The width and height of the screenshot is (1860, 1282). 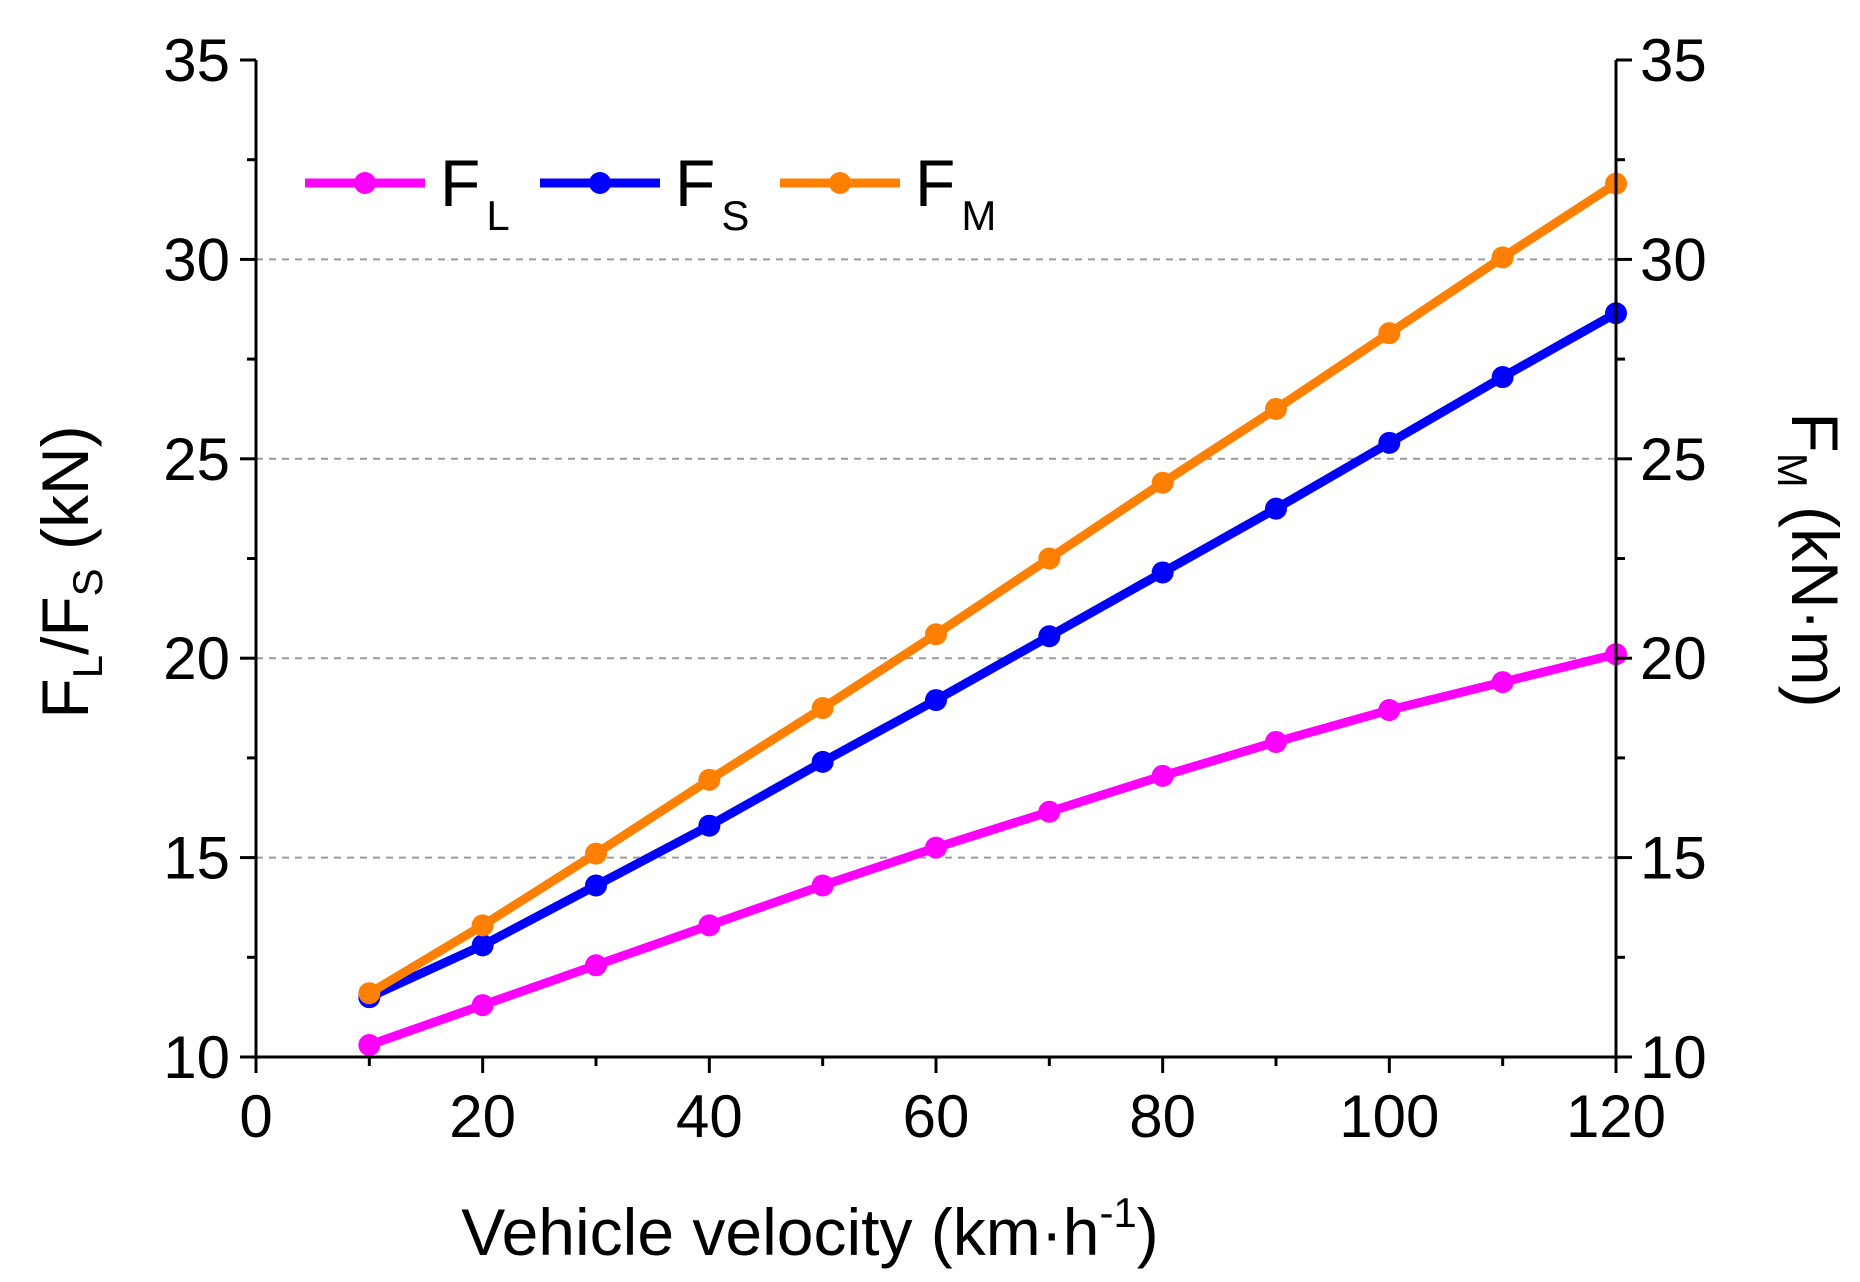 I want to click on y-right-tick-label-10: 10, so click(x=1673, y=1057).